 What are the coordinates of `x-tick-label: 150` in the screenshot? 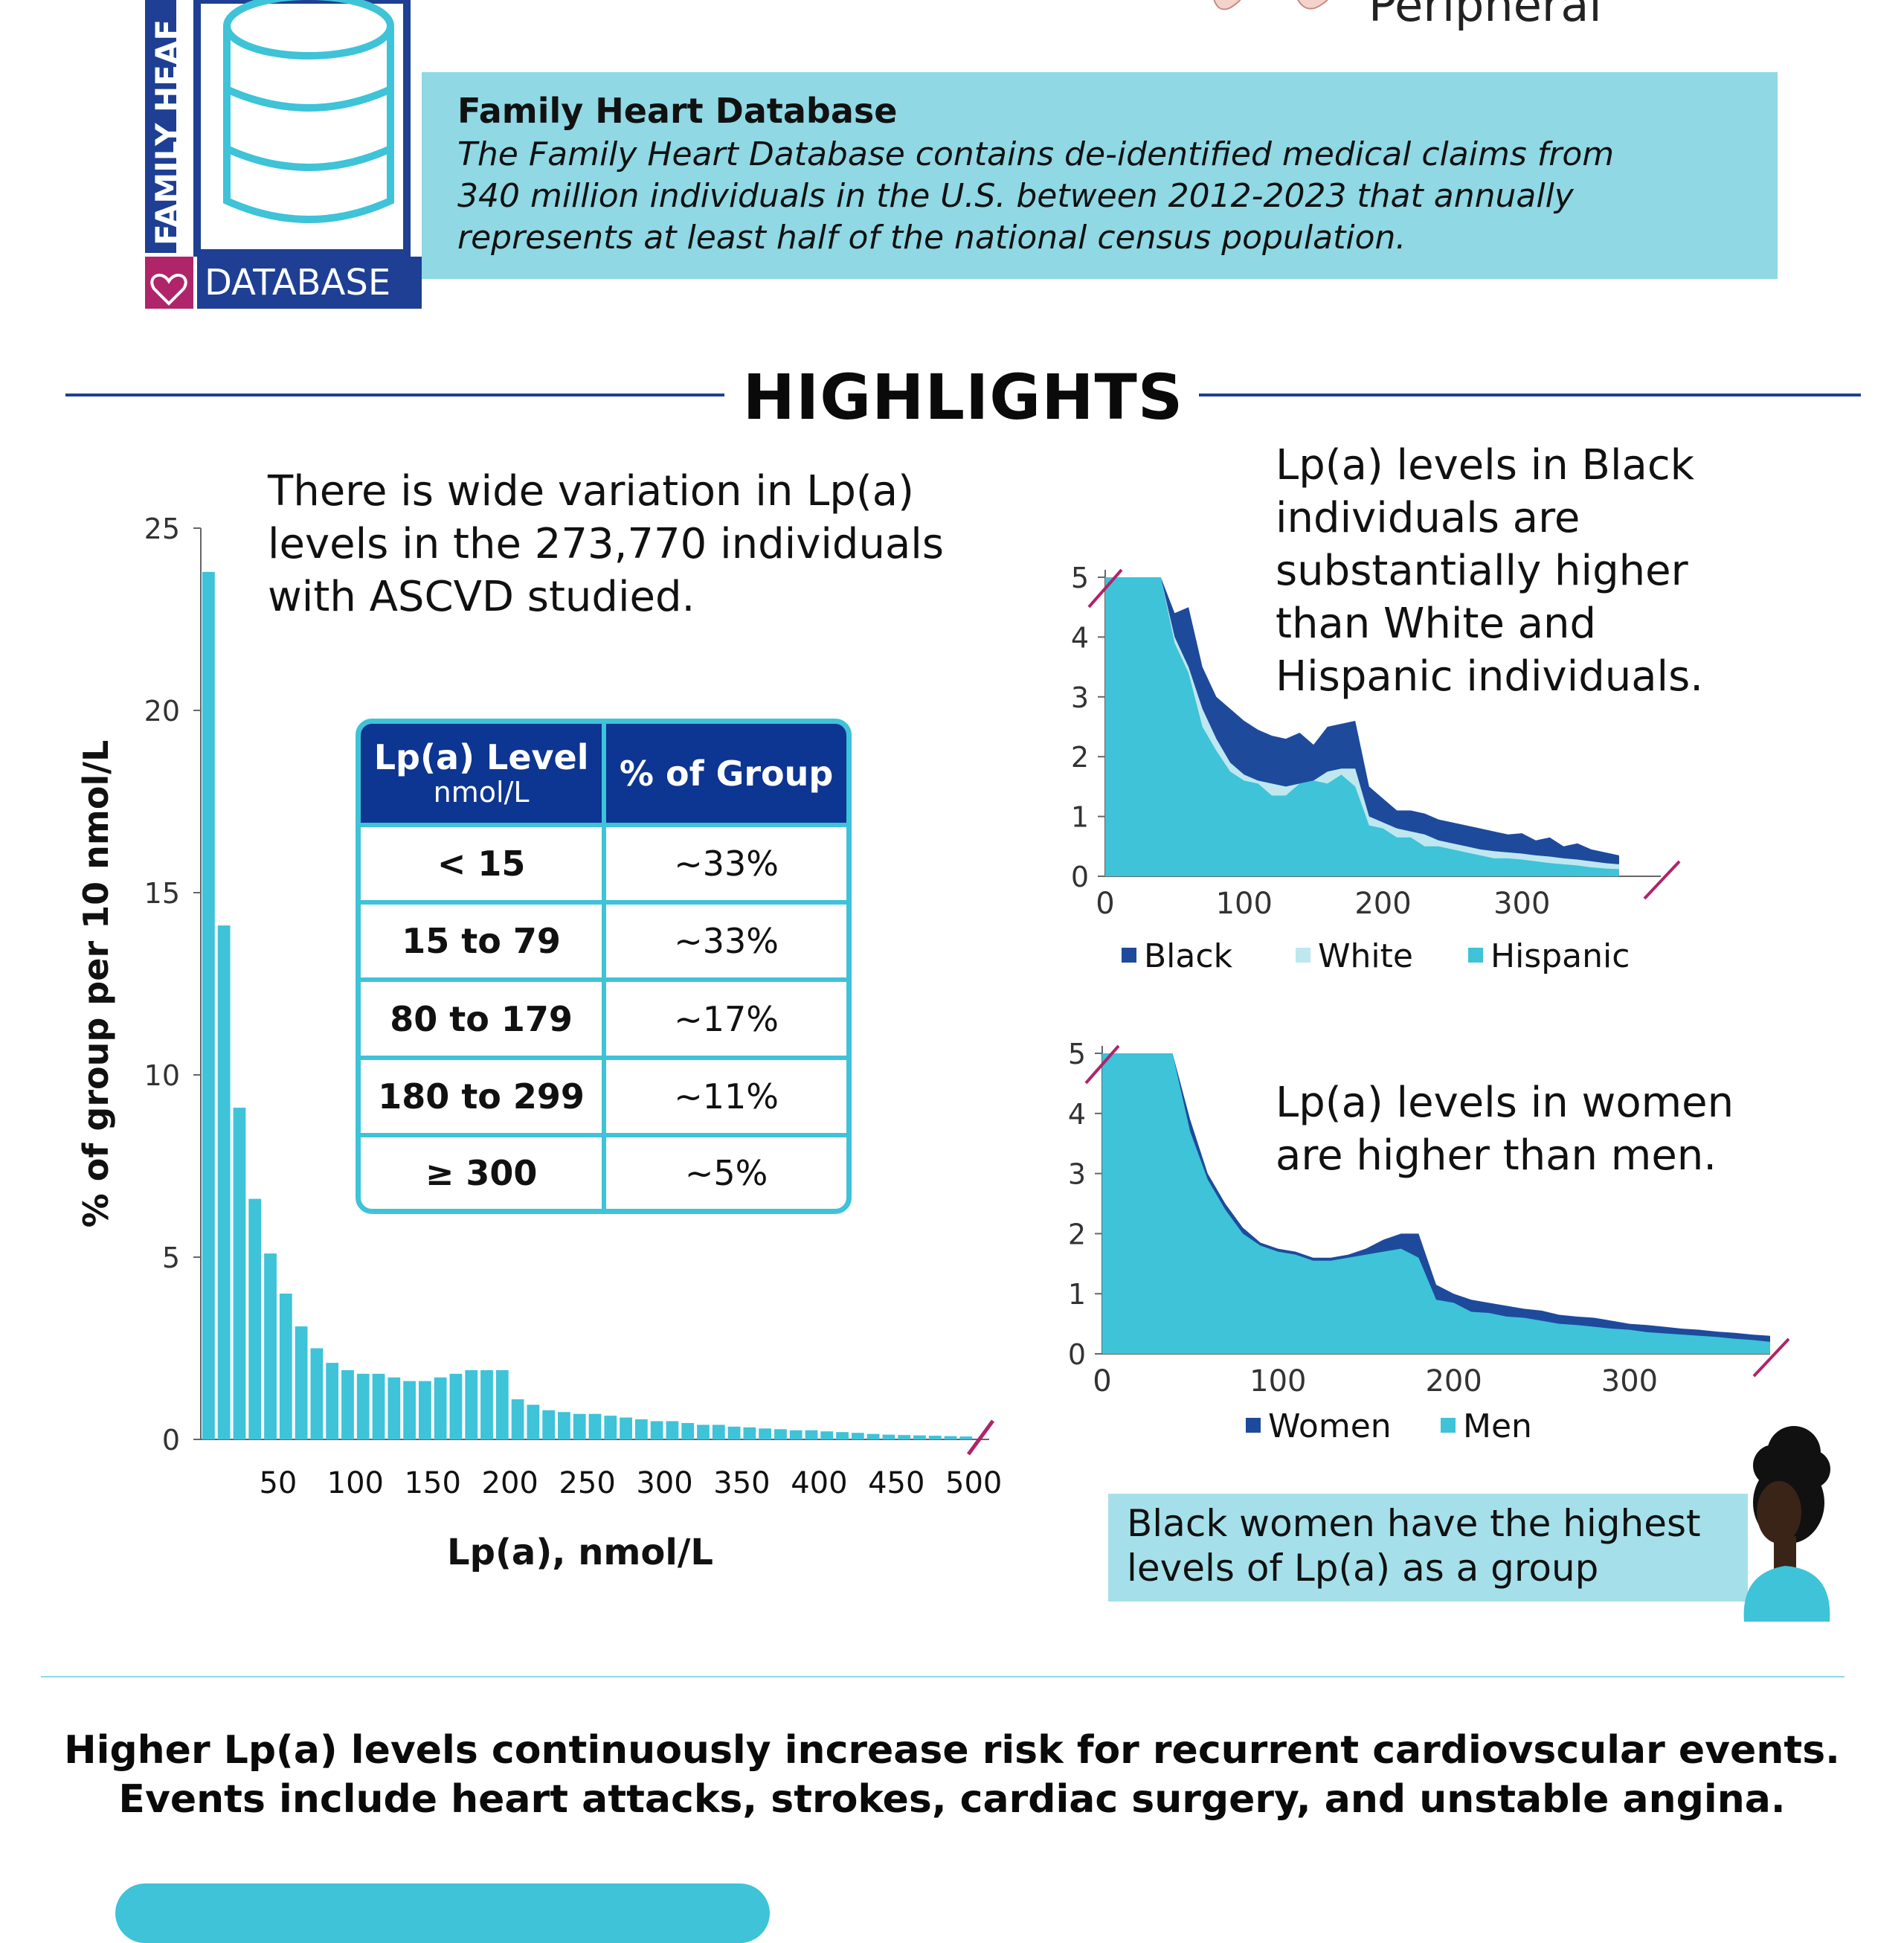 It's located at (433, 1483).